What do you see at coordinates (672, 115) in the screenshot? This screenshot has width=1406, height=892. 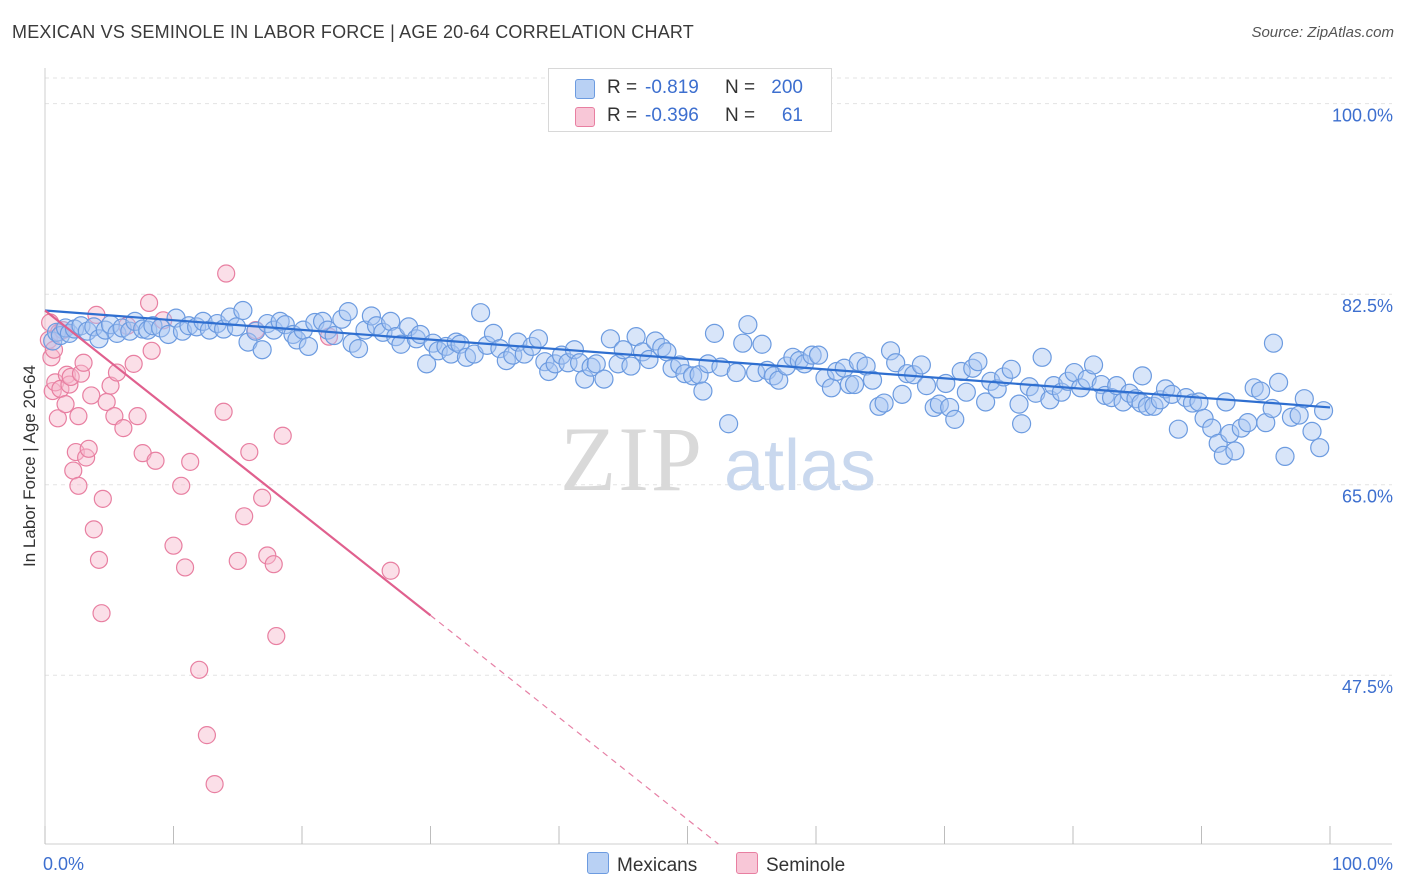 I see `legend-r-value: -0.396` at bounding box center [672, 115].